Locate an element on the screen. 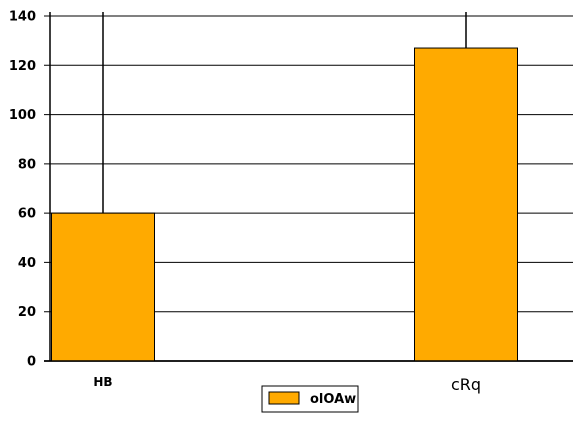 The height and width of the screenshot is (438, 584). y-tick-labels: 0 20 40 60 80 100 120 140 is located at coordinates (22, 190).